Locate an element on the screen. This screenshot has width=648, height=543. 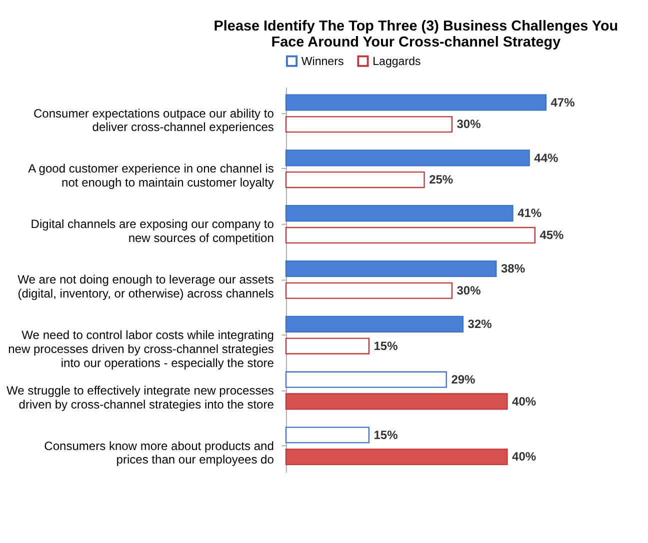
legend-label: Laggards is located at coordinates (396, 62).